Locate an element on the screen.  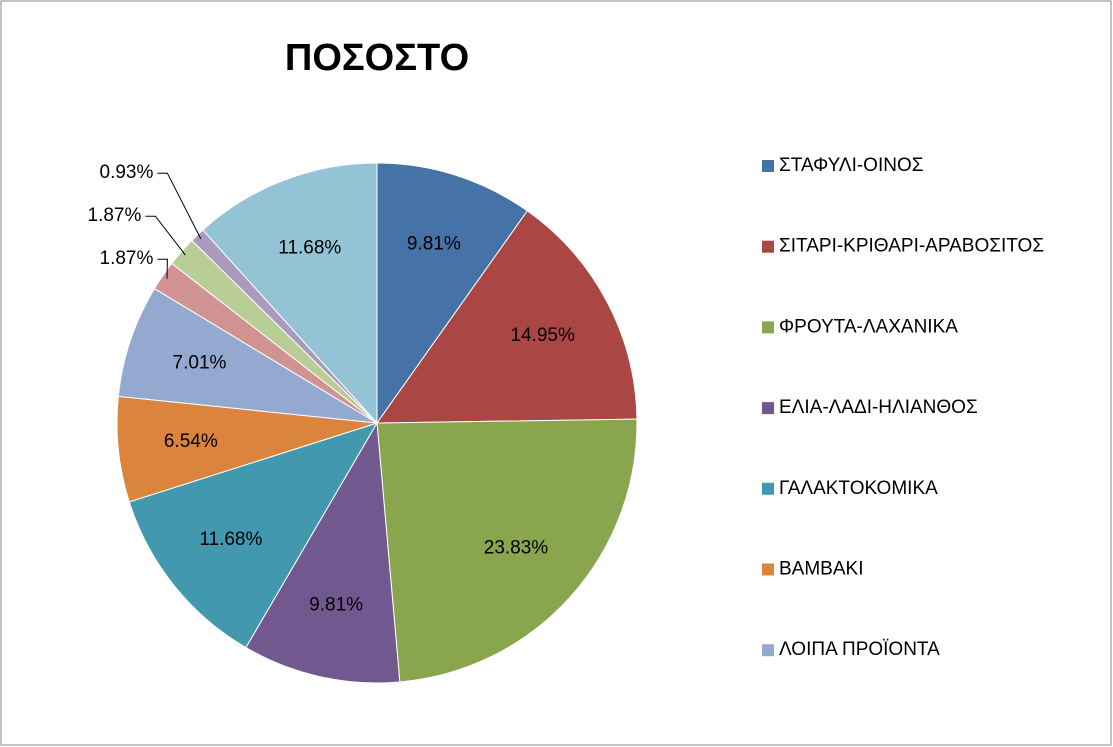
legend-label: ΣΤΑΦΥΛΙ-ΟΙΝΟΣ is located at coordinates (851, 165).